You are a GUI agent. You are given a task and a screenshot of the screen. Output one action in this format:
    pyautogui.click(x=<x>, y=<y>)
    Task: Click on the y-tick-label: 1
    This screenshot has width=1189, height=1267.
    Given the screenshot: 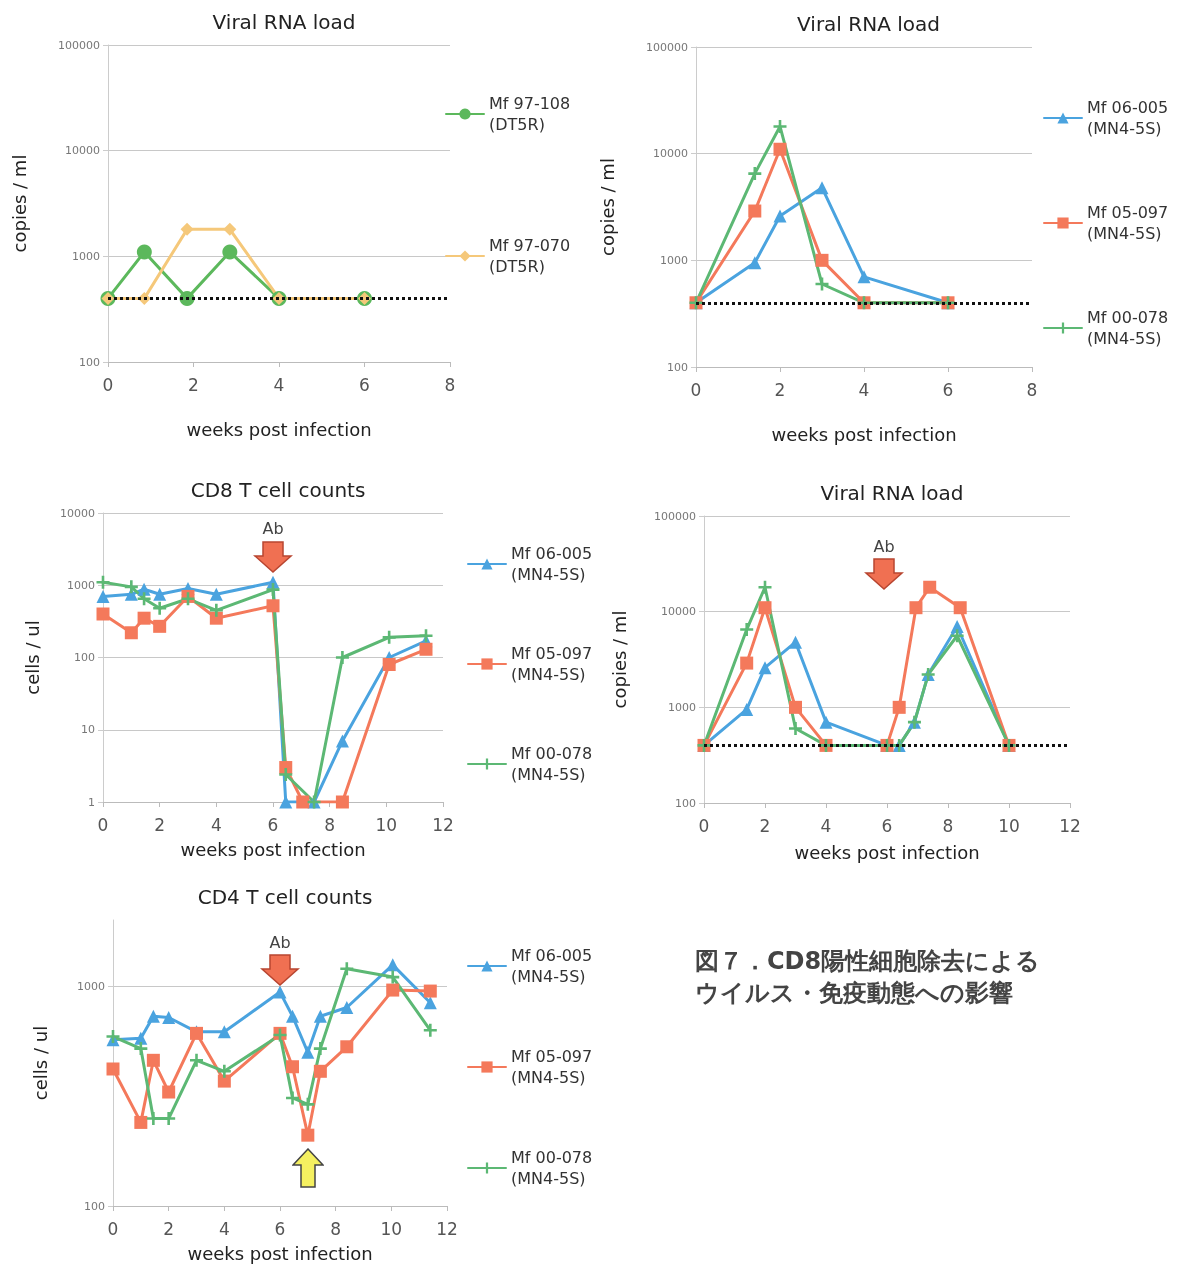 What is the action you would take?
    pyautogui.click(x=91, y=802)
    